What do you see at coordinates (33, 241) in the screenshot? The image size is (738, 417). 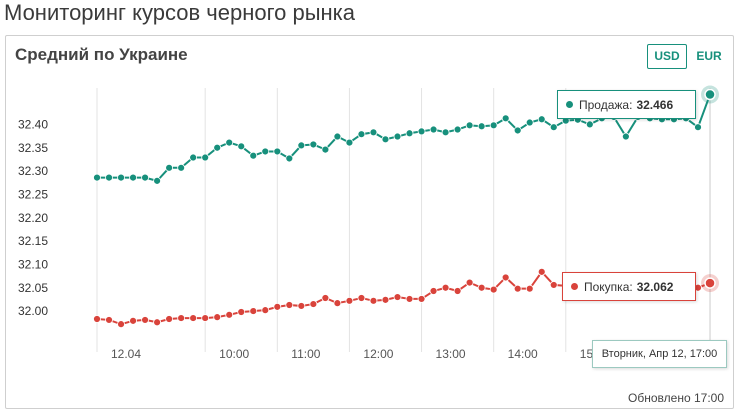 I see `y-tick-label: 32.15` at bounding box center [33, 241].